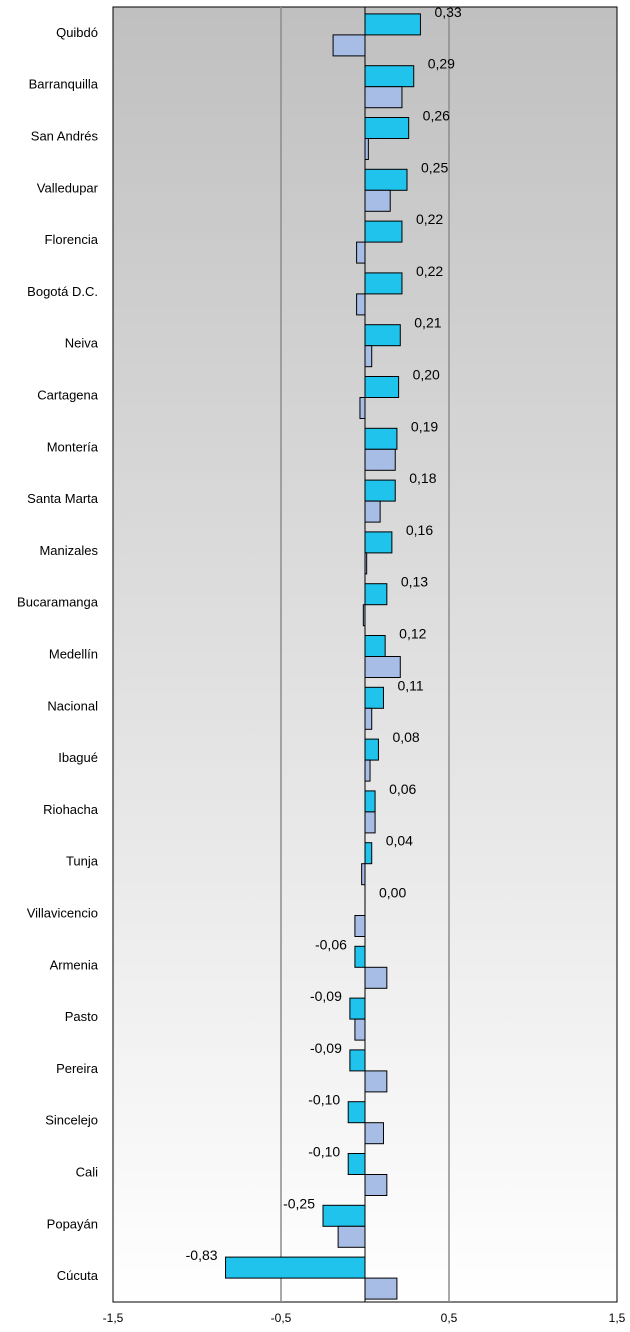 This screenshot has height=1332, width=630. What do you see at coordinates (299, 1203) in the screenshot?
I see `data-label-2010: -0,25` at bounding box center [299, 1203].